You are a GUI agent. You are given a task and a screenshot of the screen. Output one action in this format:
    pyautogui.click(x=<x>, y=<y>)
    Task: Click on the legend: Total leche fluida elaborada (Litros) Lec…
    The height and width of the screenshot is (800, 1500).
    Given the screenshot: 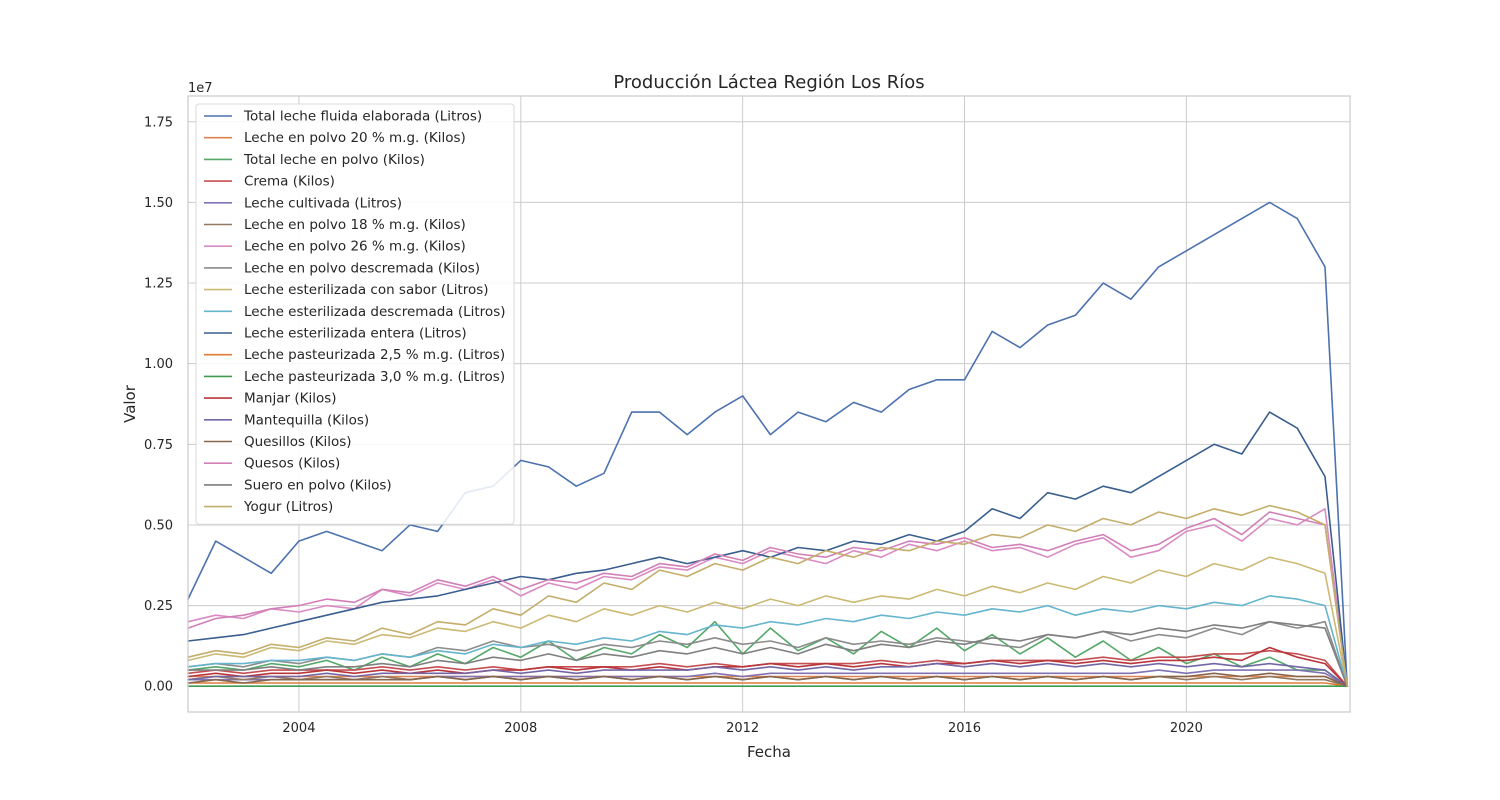 What is the action you would take?
    pyautogui.click(x=355, y=314)
    